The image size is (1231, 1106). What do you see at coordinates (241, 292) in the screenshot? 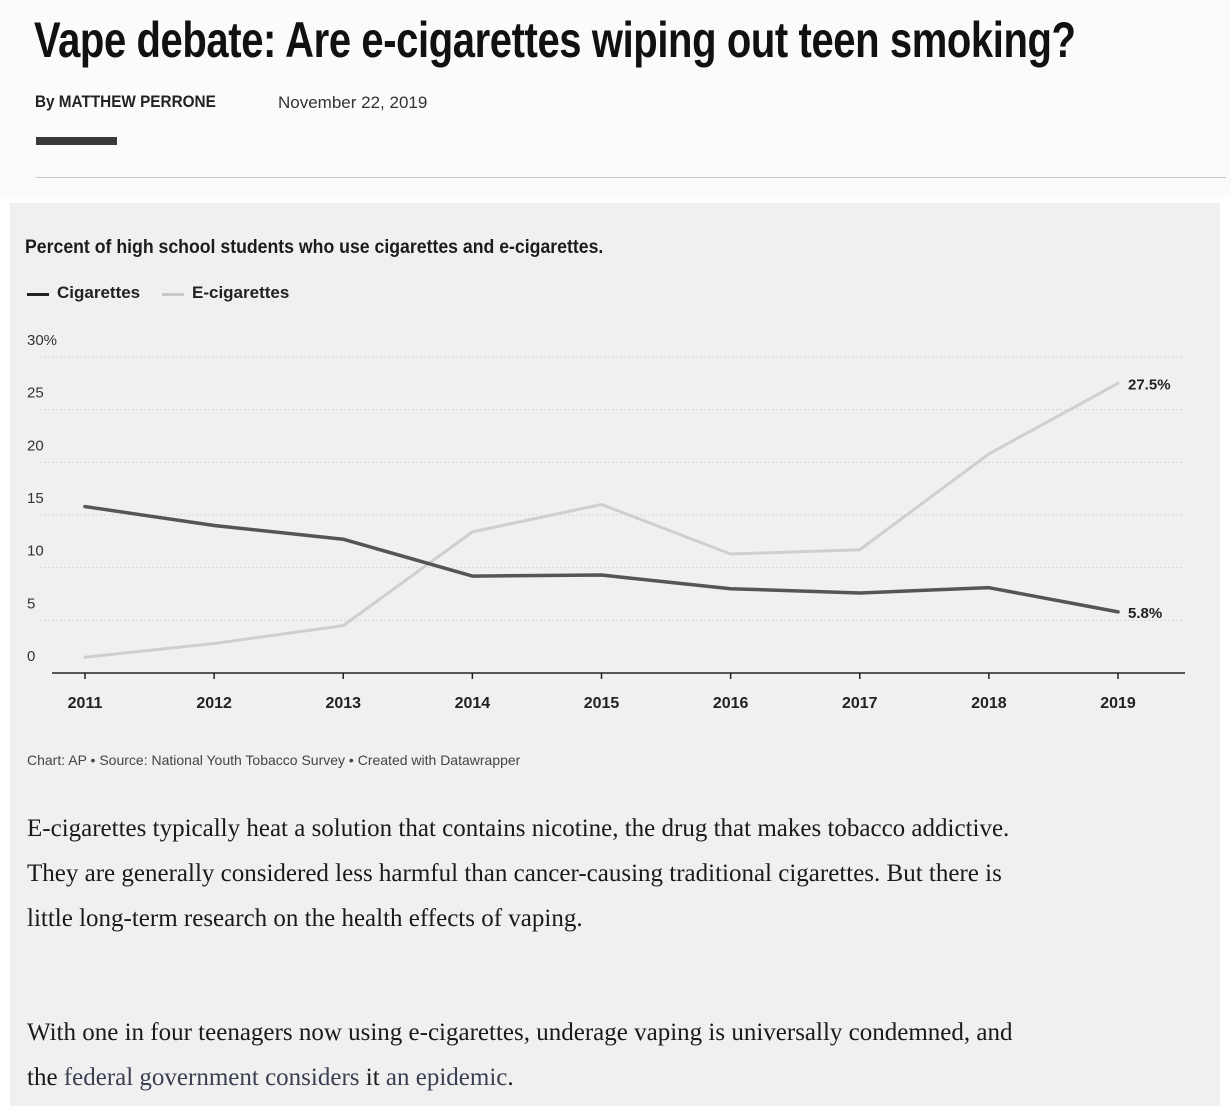
I see `legend-label-e-cigarettes: E-cigarettes` at bounding box center [241, 292].